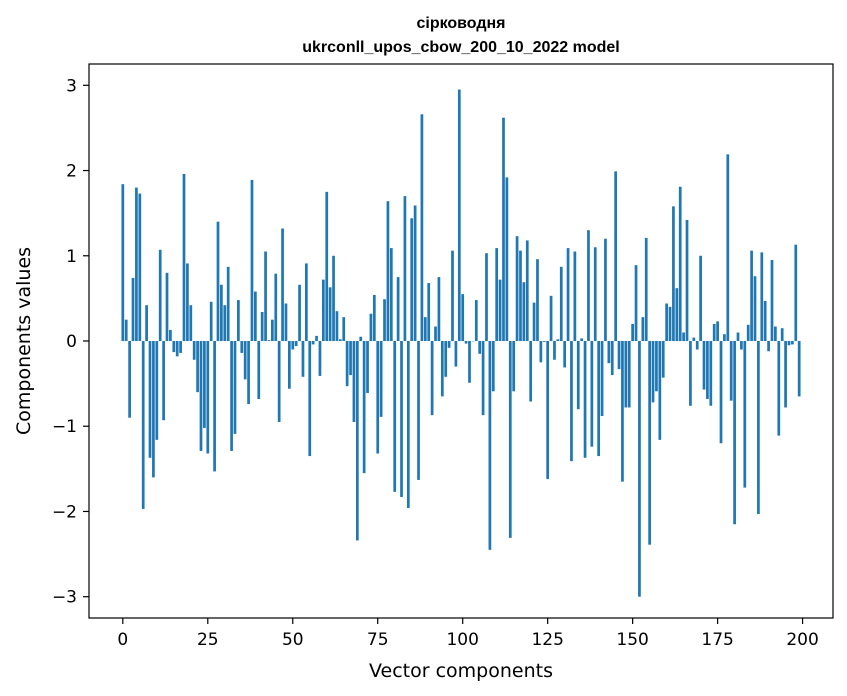  I want to click on x-tick-label: 175, so click(717, 640).